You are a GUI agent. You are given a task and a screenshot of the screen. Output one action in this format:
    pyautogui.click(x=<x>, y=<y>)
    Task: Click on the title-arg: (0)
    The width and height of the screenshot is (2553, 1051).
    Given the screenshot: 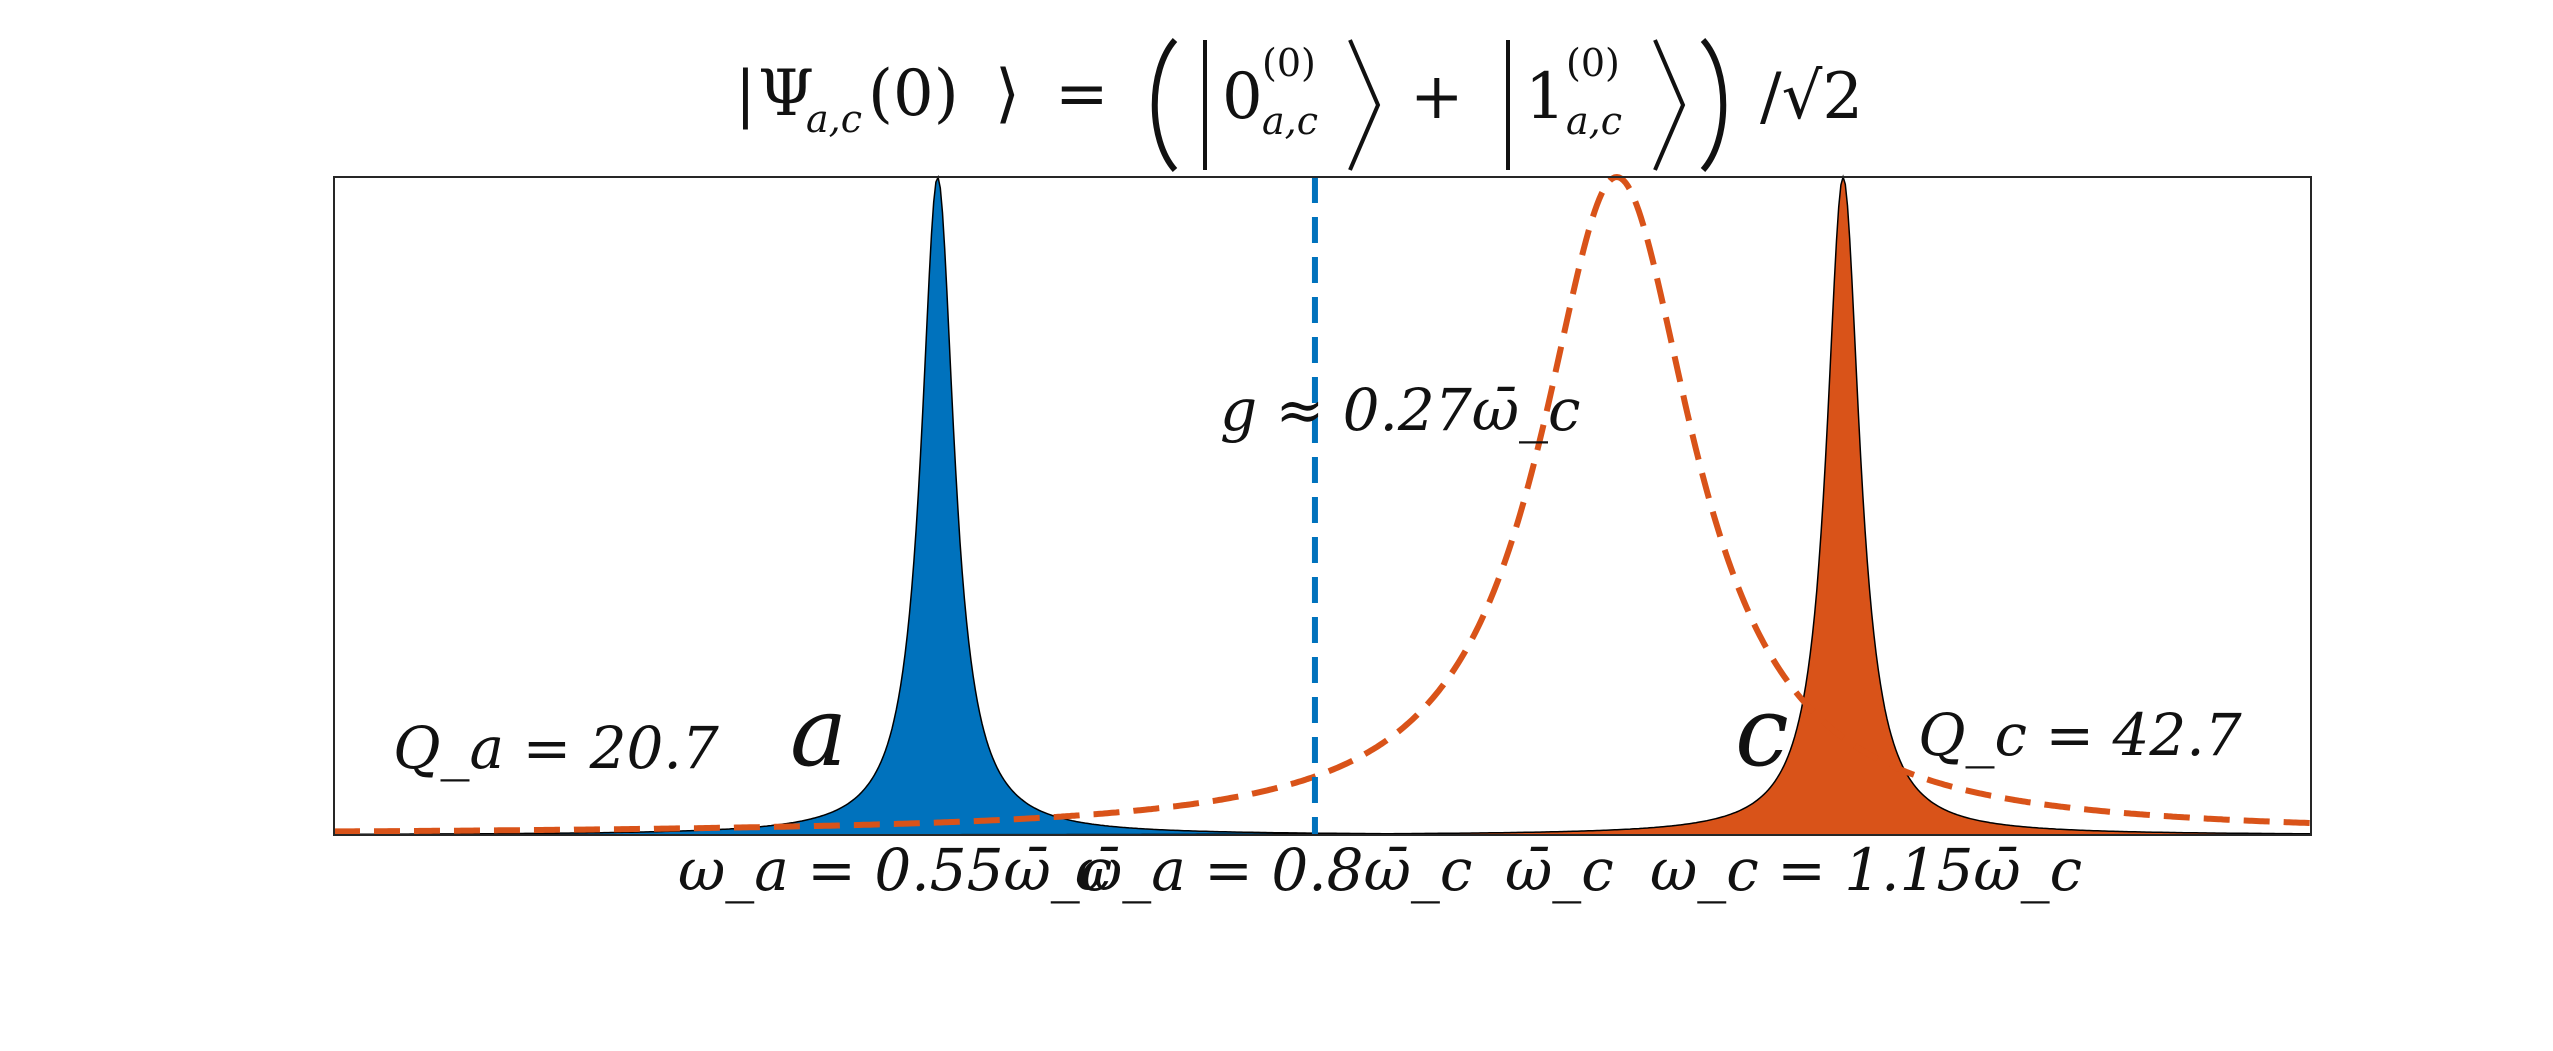 What is the action you would take?
    pyautogui.click(x=913, y=94)
    